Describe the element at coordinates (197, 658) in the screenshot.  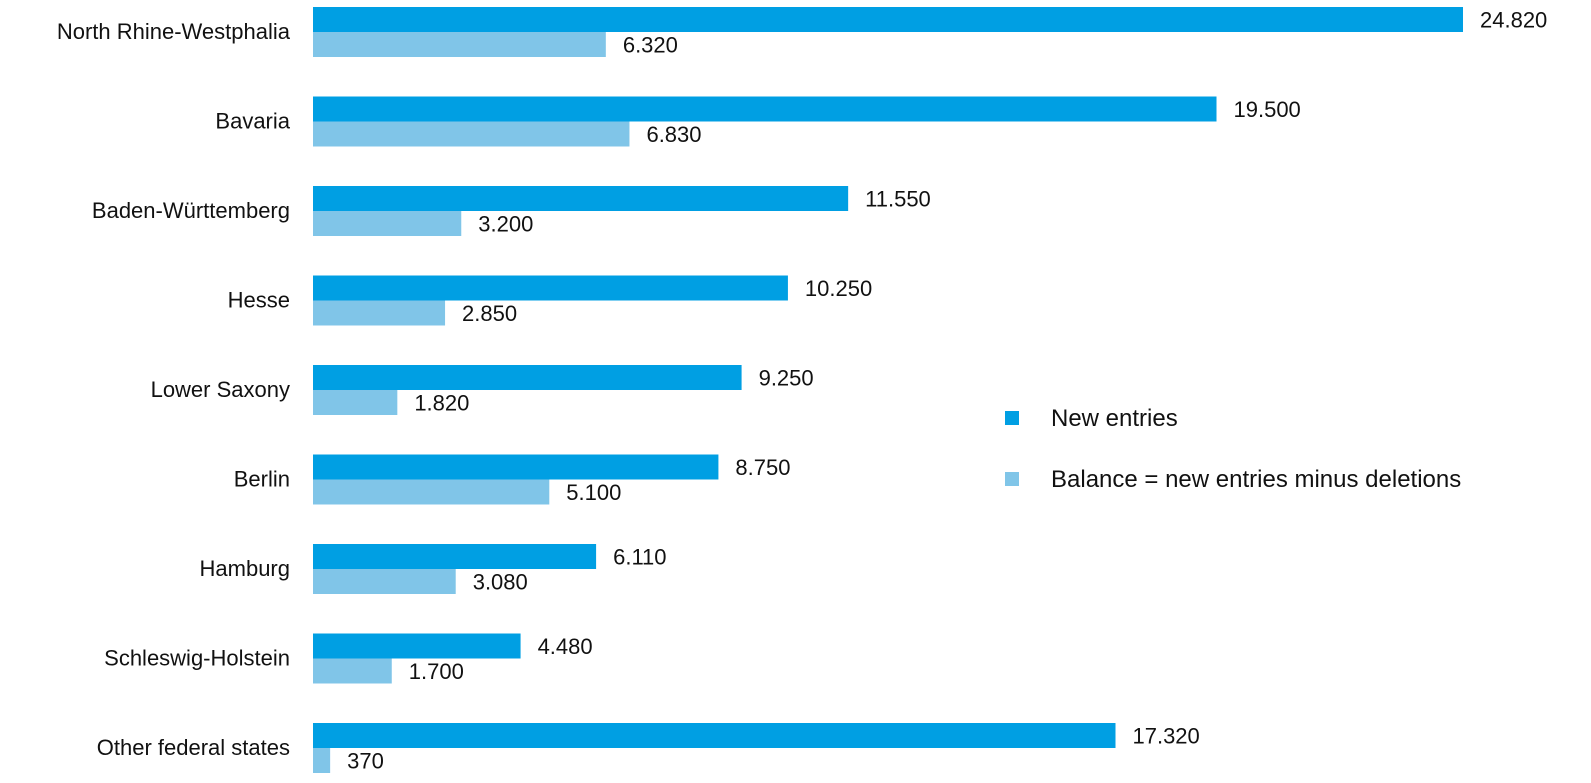
I see `category-label: Schleswig-Holstein` at that location.